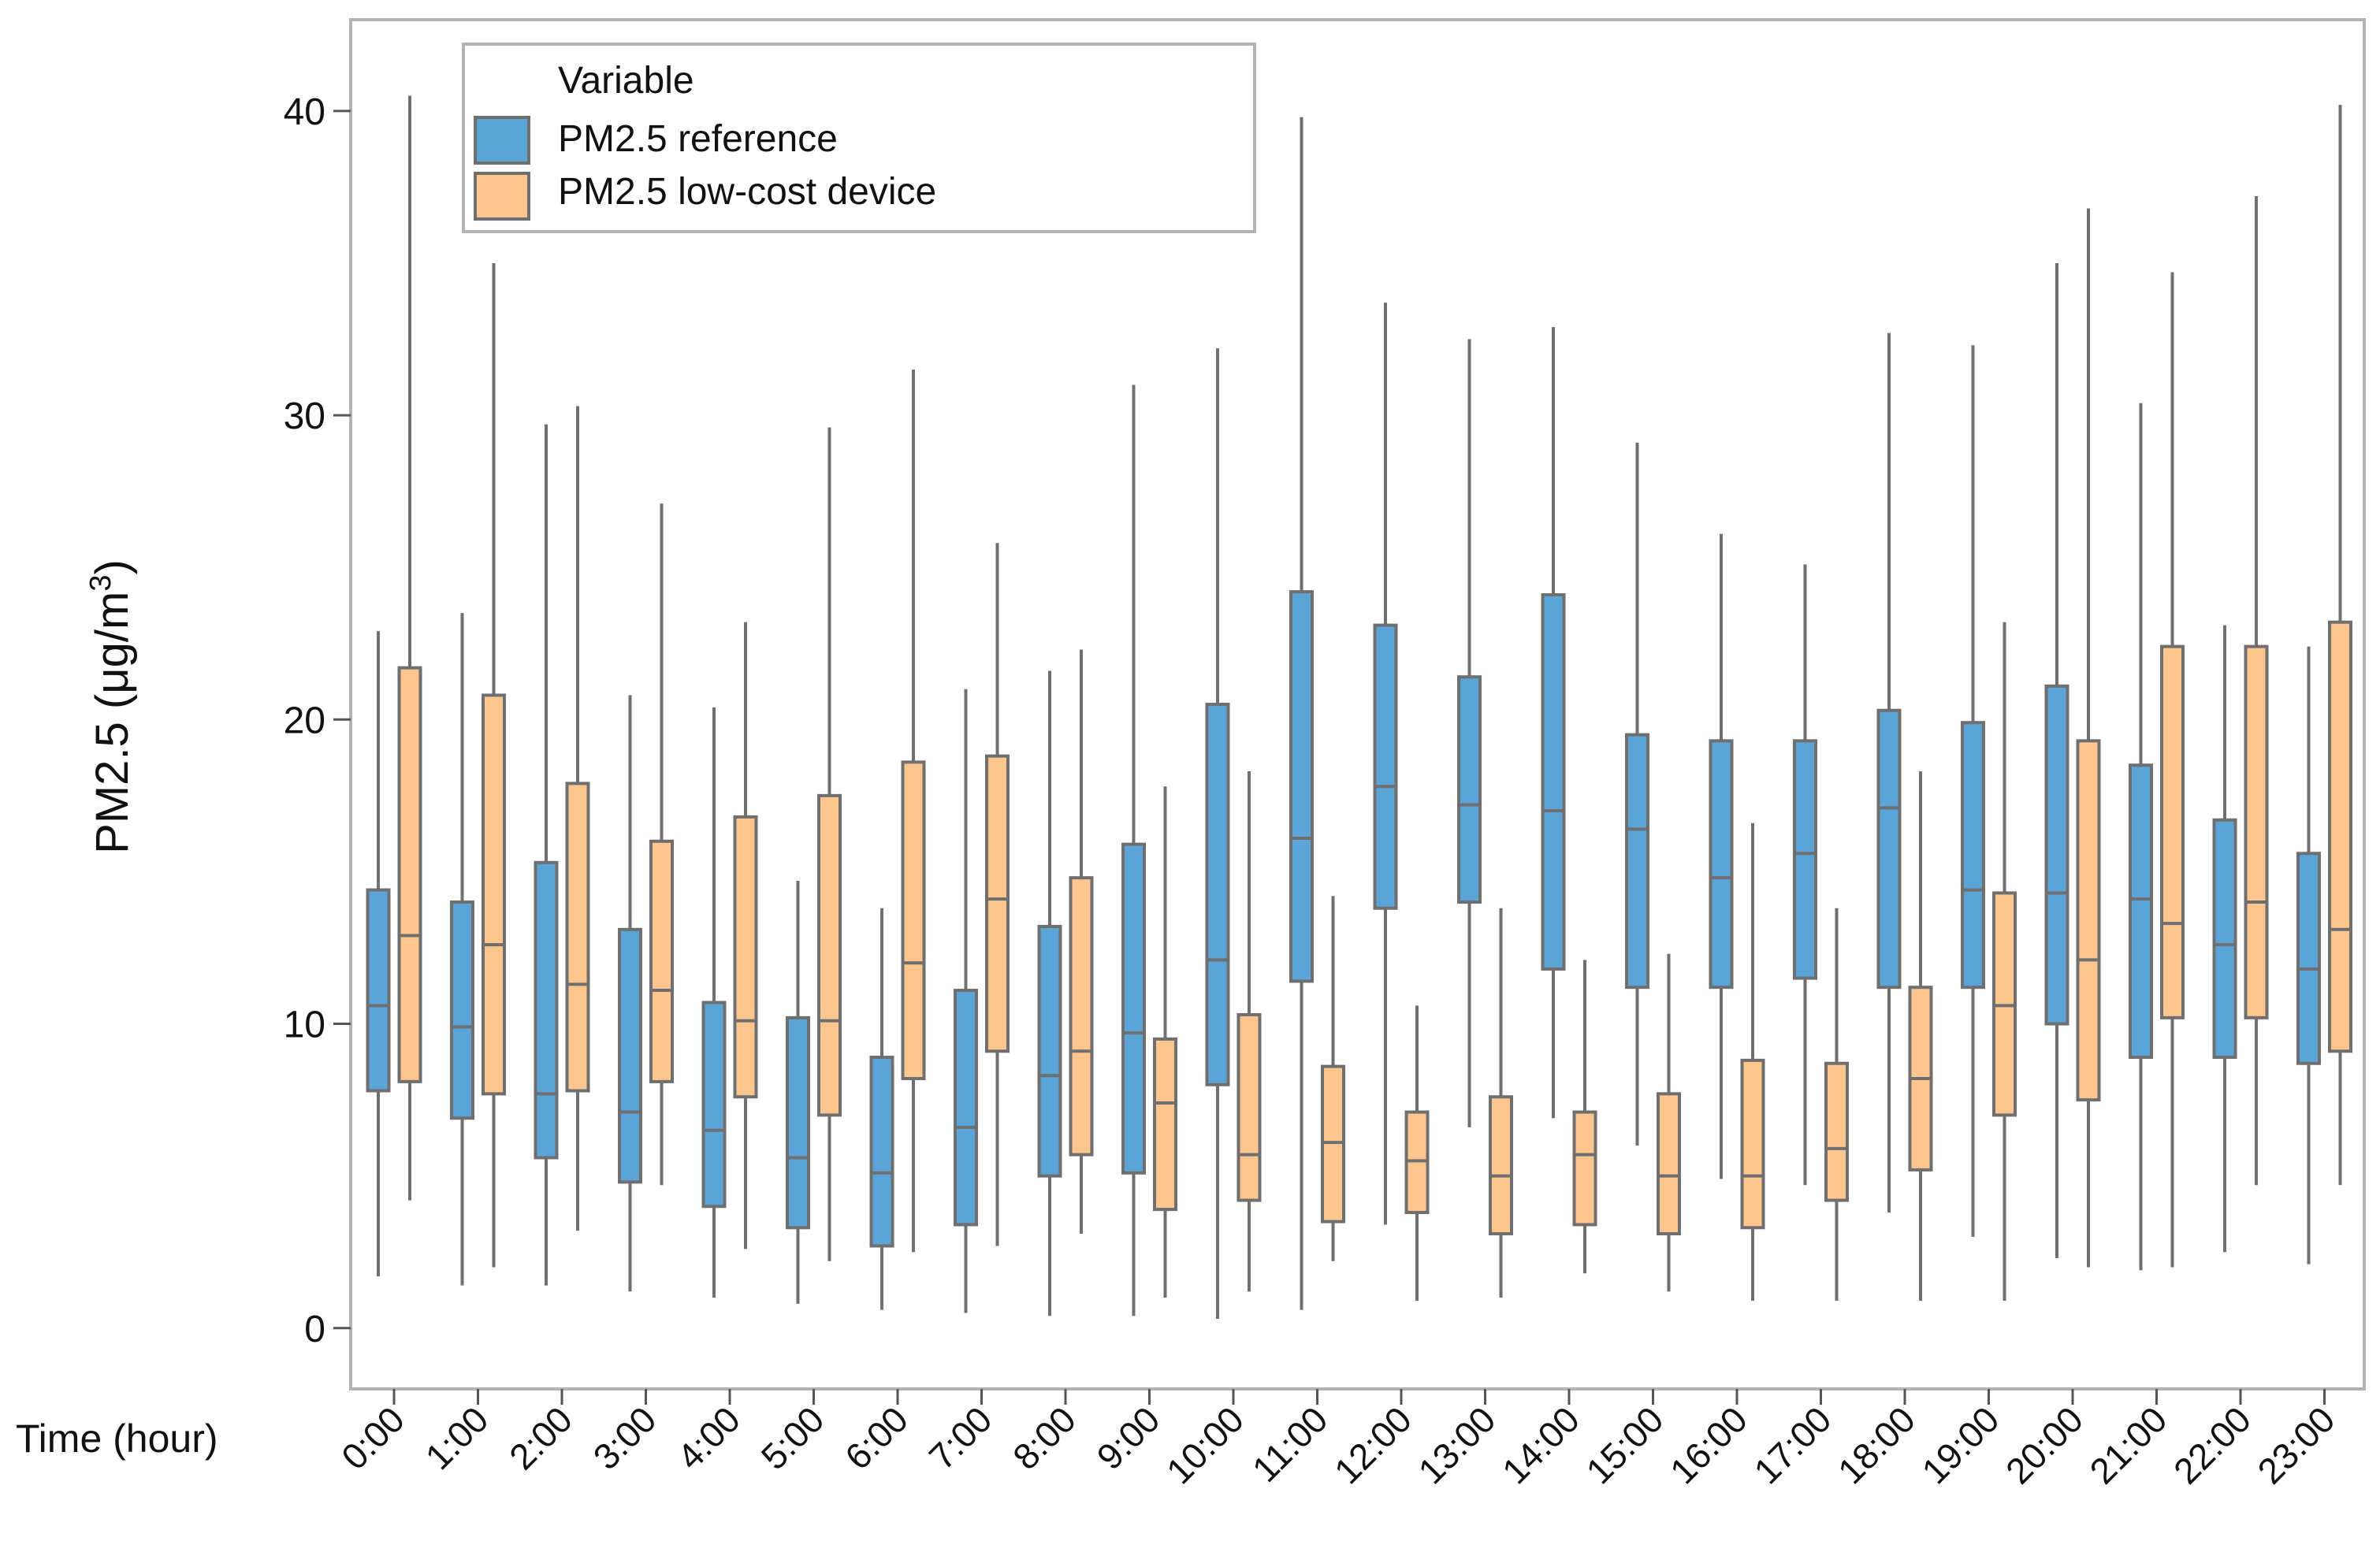 This screenshot has width=2380, height=1541. What do you see at coordinates (113, 566) in the screenshot?
I see `y-axis-title-close: )` at bounding box center [113, 566].